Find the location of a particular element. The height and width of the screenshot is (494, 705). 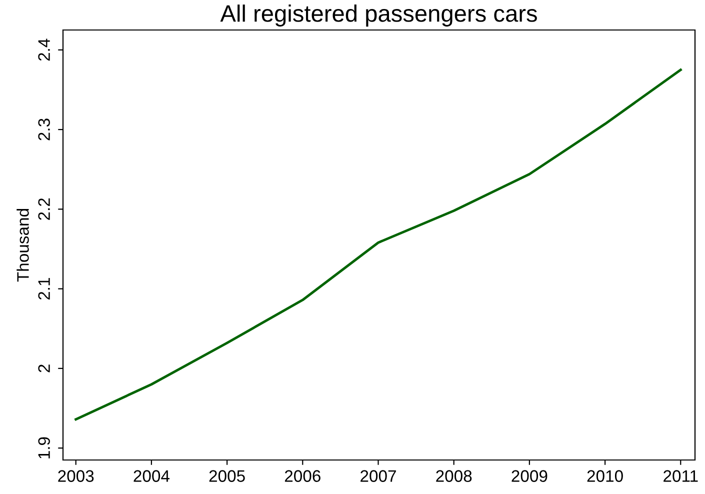

y-axis-title: Thousand is located at coordinates (22, 245).